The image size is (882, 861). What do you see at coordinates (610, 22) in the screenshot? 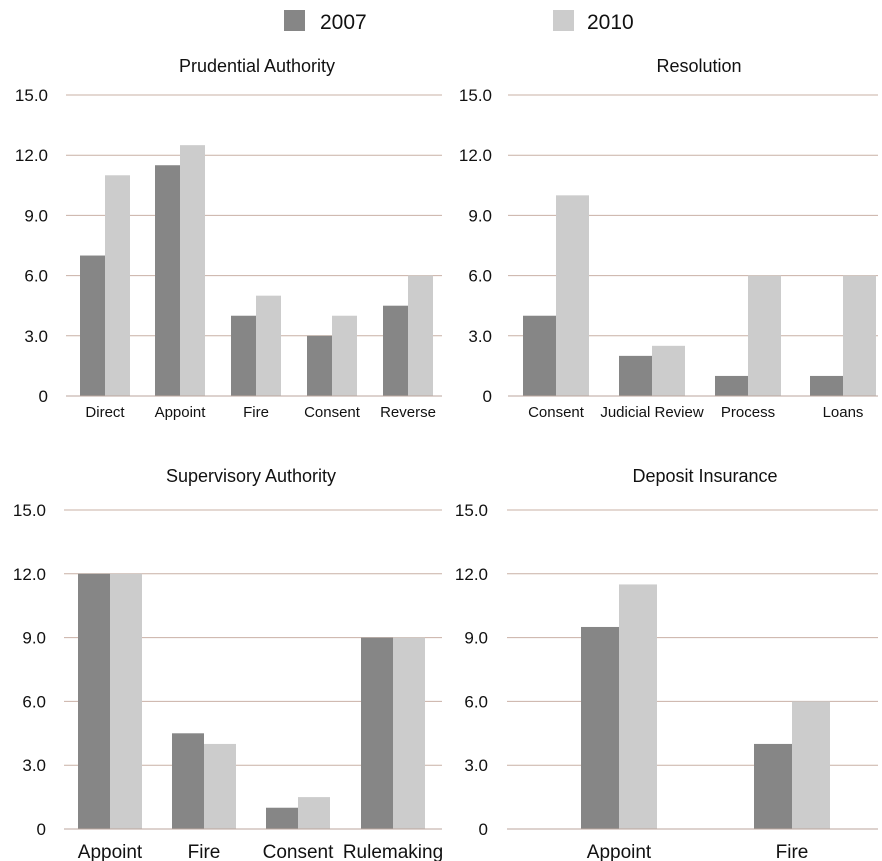
I see `legend-label-2010: 2010` at bounding box center [610, 22].